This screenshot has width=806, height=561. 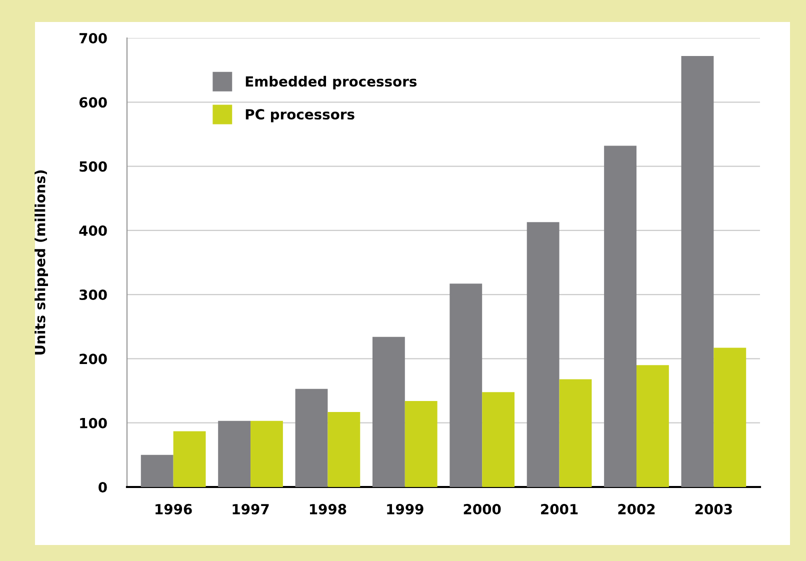 What do you see at coordinates (93, 295) in the screenshot?
I see `y-tick-label: 300` at bounding box center [93, 295].